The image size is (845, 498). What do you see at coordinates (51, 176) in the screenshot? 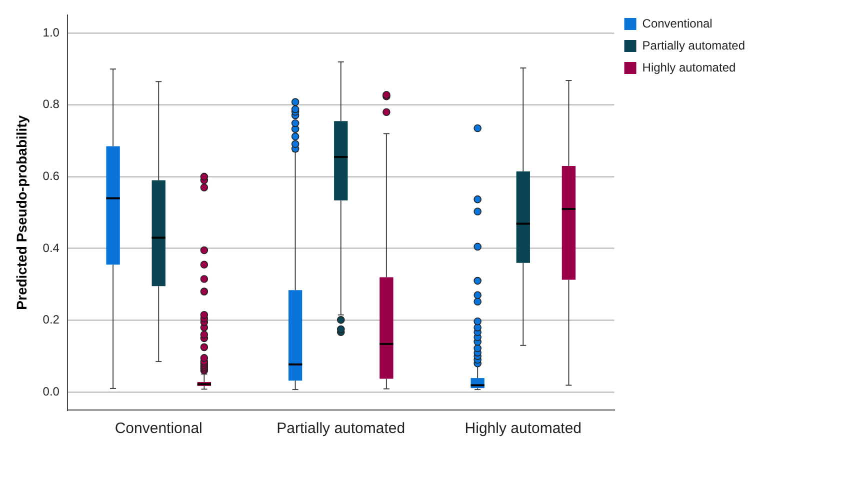
I see `y-tick-label: 0.6` at bounding box center [51, 176].